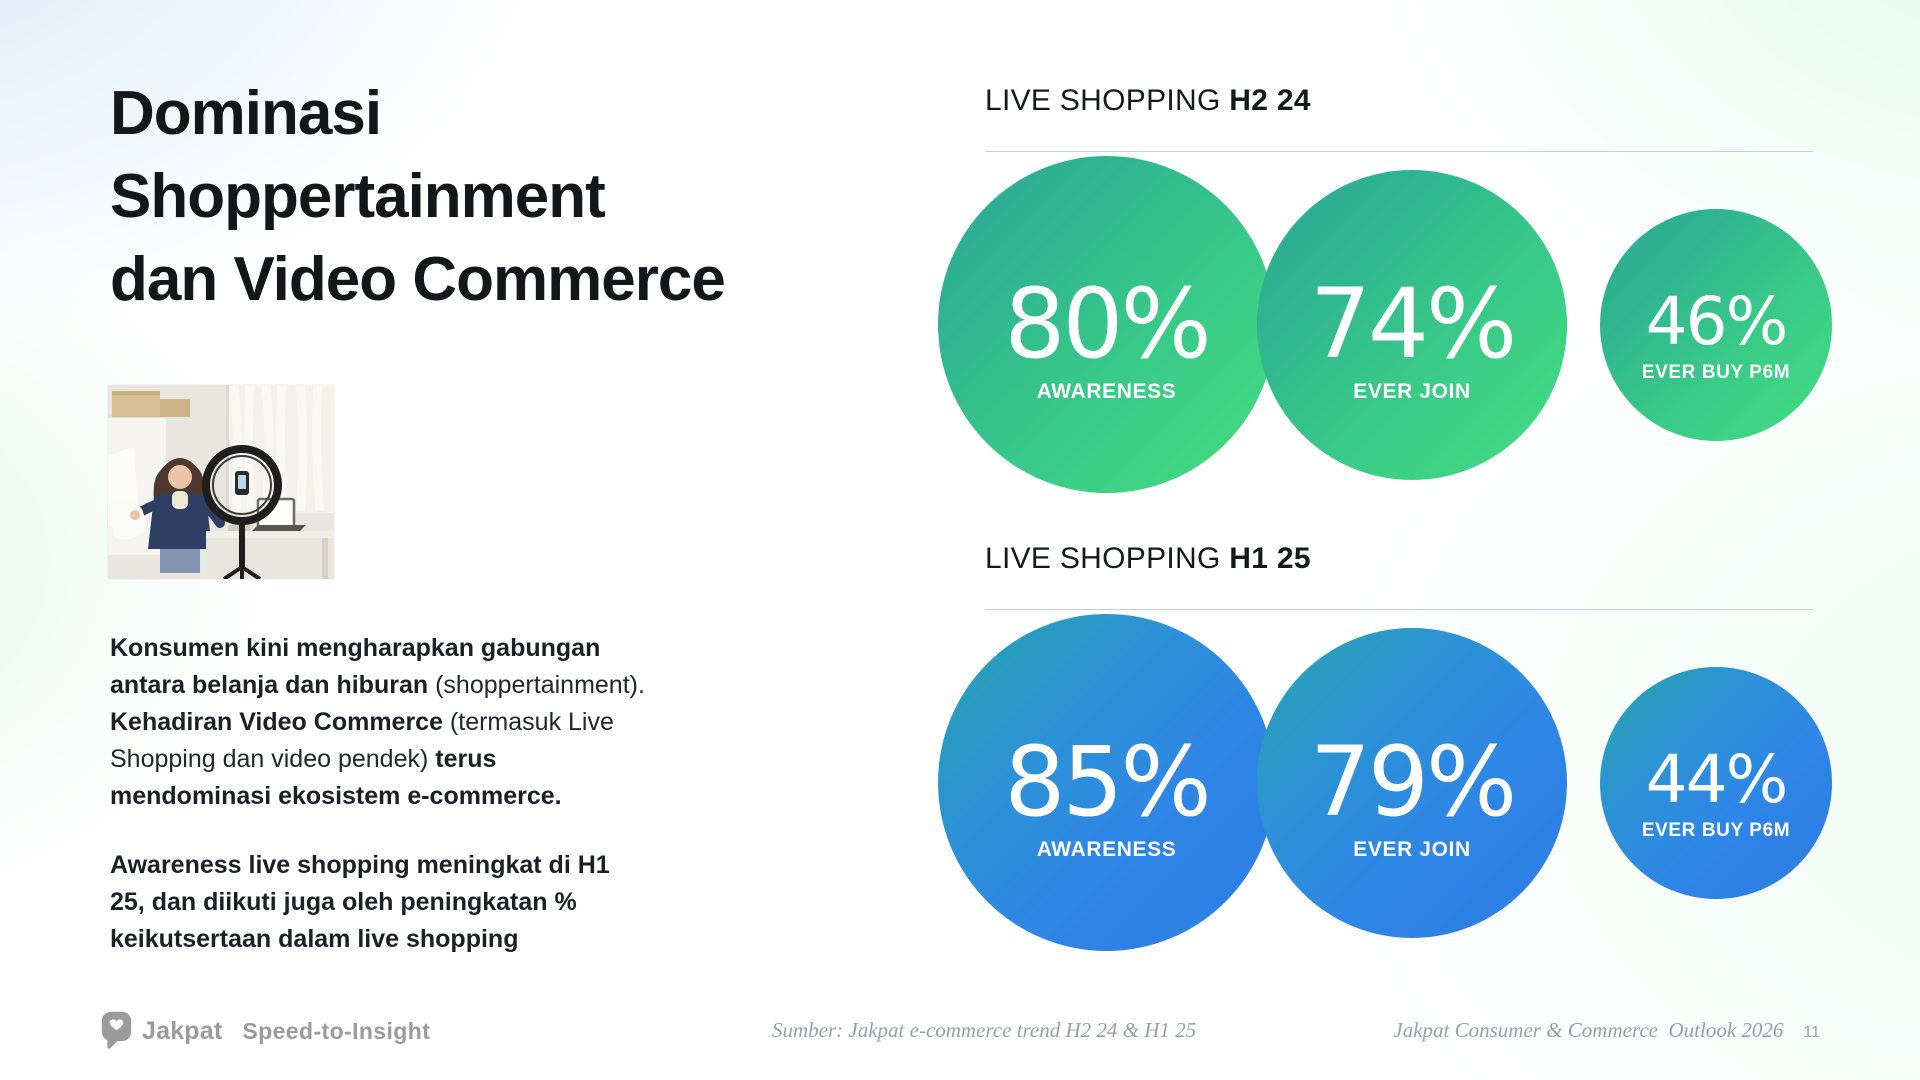  What do you see at coordinates (336, 1030) in the screenshot?
I see `brand-tagline: Speed-to-Insight` at bounding box center [336, 1030].